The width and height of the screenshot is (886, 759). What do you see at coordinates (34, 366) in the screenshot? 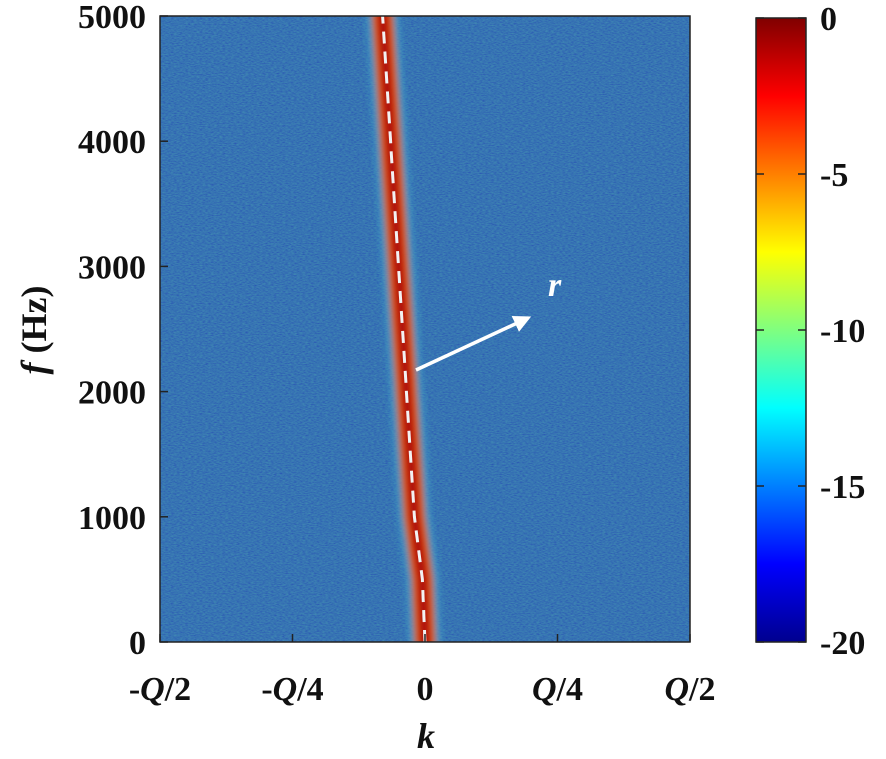
I see `y-axis-label-var: f` at bounding box center [34, 366].